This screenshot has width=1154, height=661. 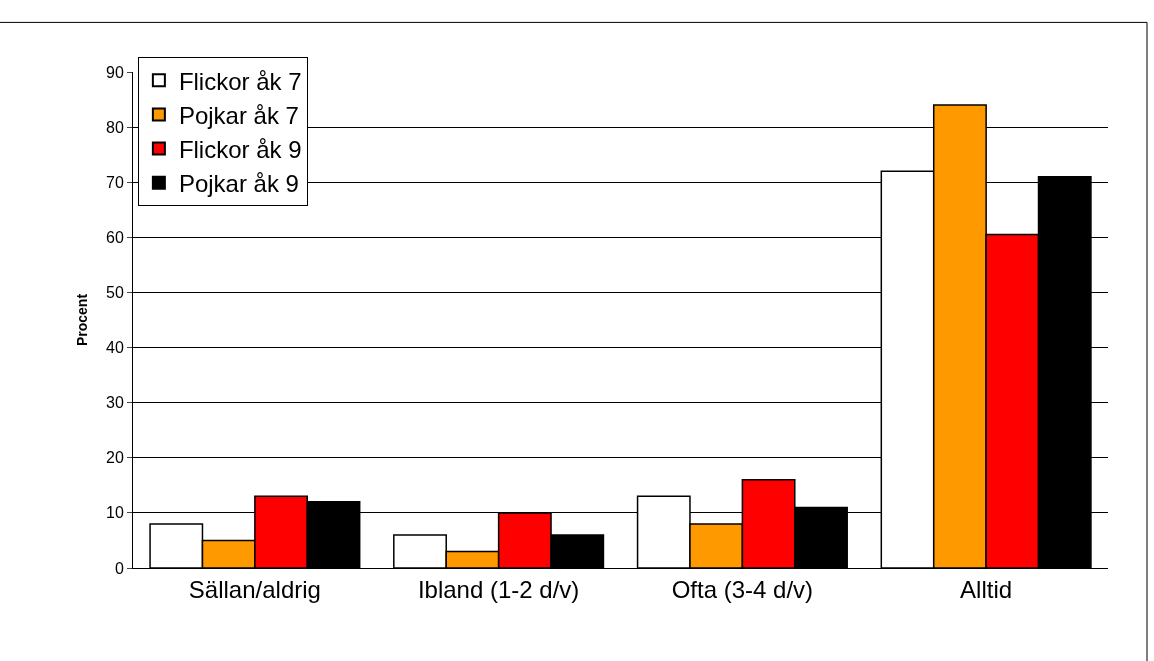 What do you see at coordinates (119, 568) in the screenshot?
I see `y-tick-label: 0` at bounding box center [119, 568].